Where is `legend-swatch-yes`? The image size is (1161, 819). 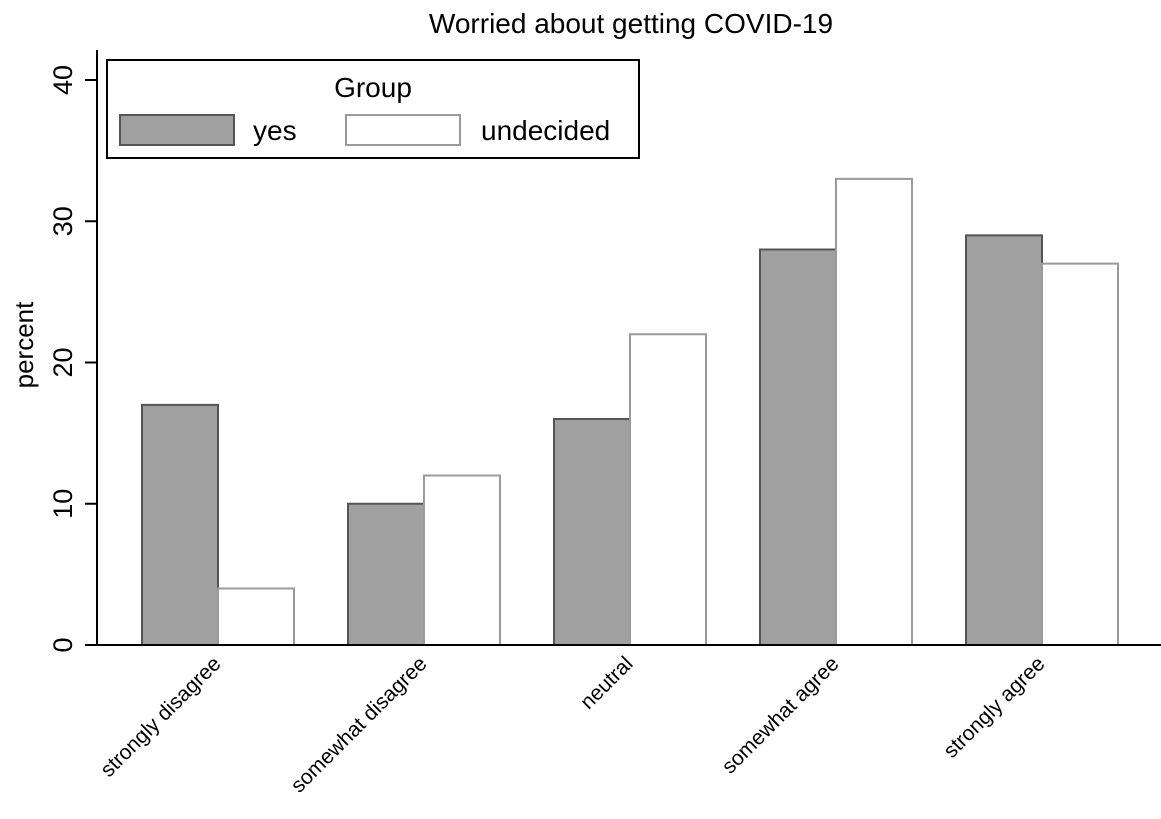
legend-swatch-yes is located at coordinates (177, 130).